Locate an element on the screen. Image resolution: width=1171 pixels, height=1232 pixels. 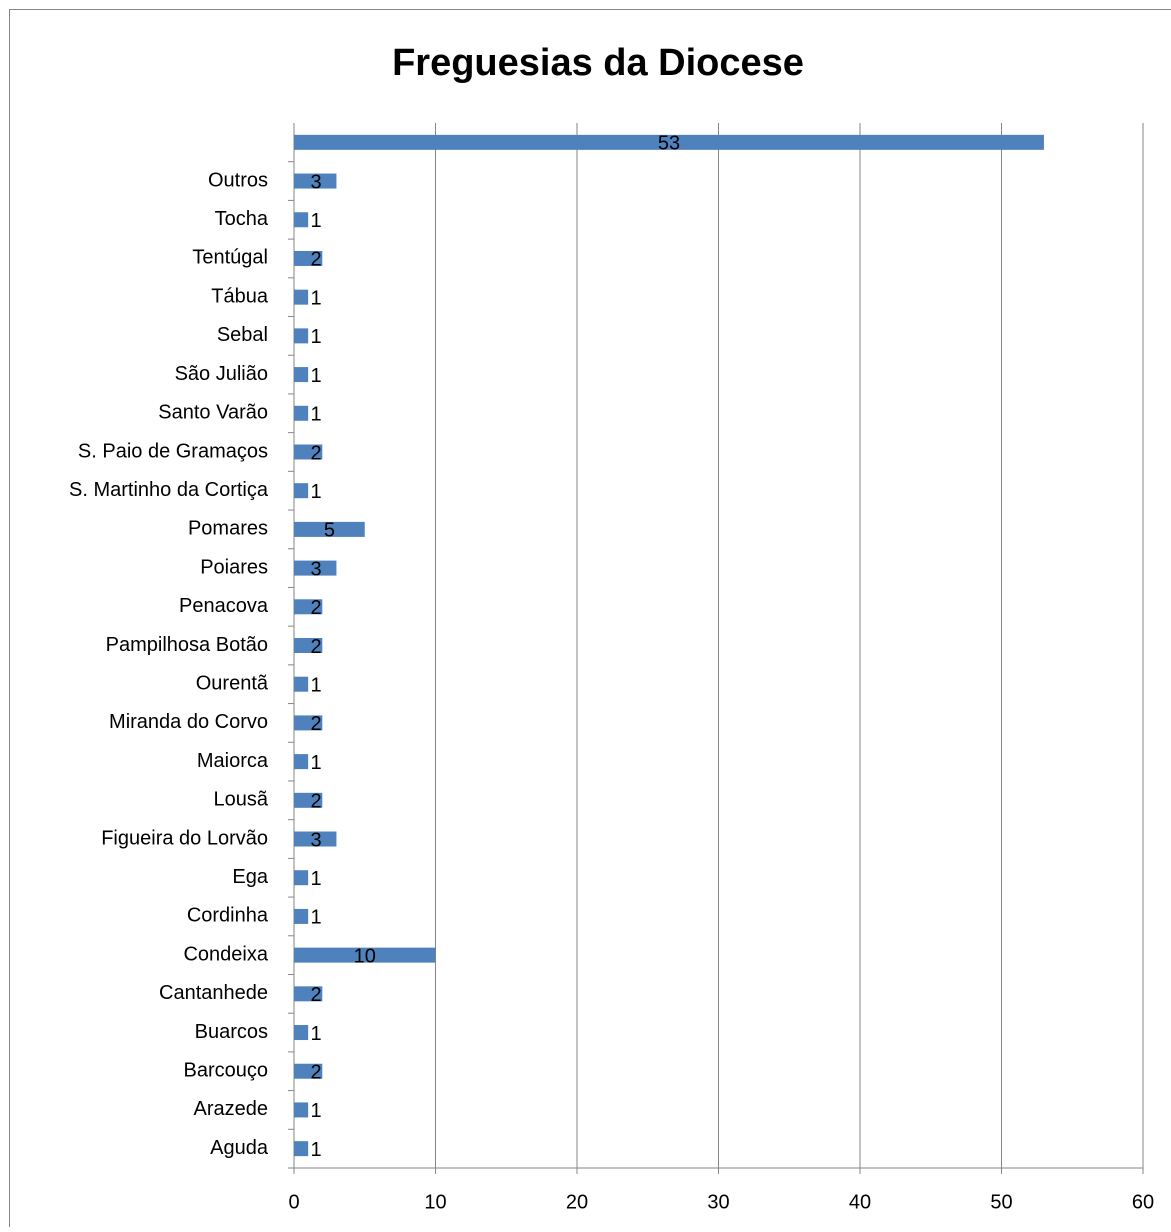
x-tick-label: 30 is located at coordinates (718, 1202).